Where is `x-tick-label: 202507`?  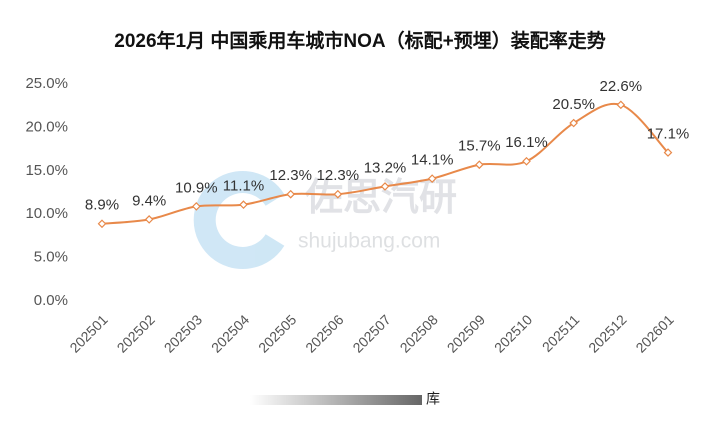
x-tick-label: 202507 is located at coordinates (371, 333).